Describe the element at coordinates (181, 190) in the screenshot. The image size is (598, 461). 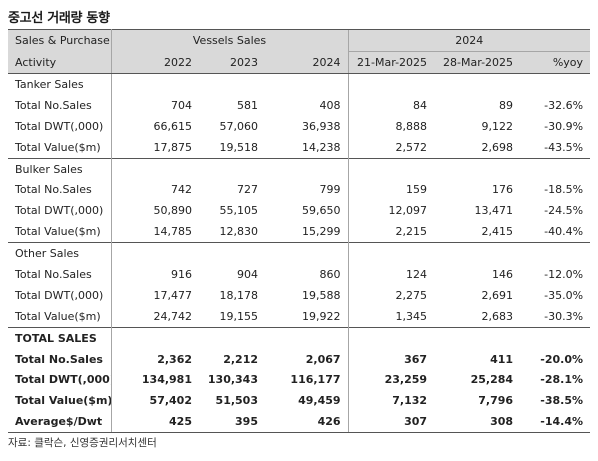
I see `table-cell: 742` at that location.